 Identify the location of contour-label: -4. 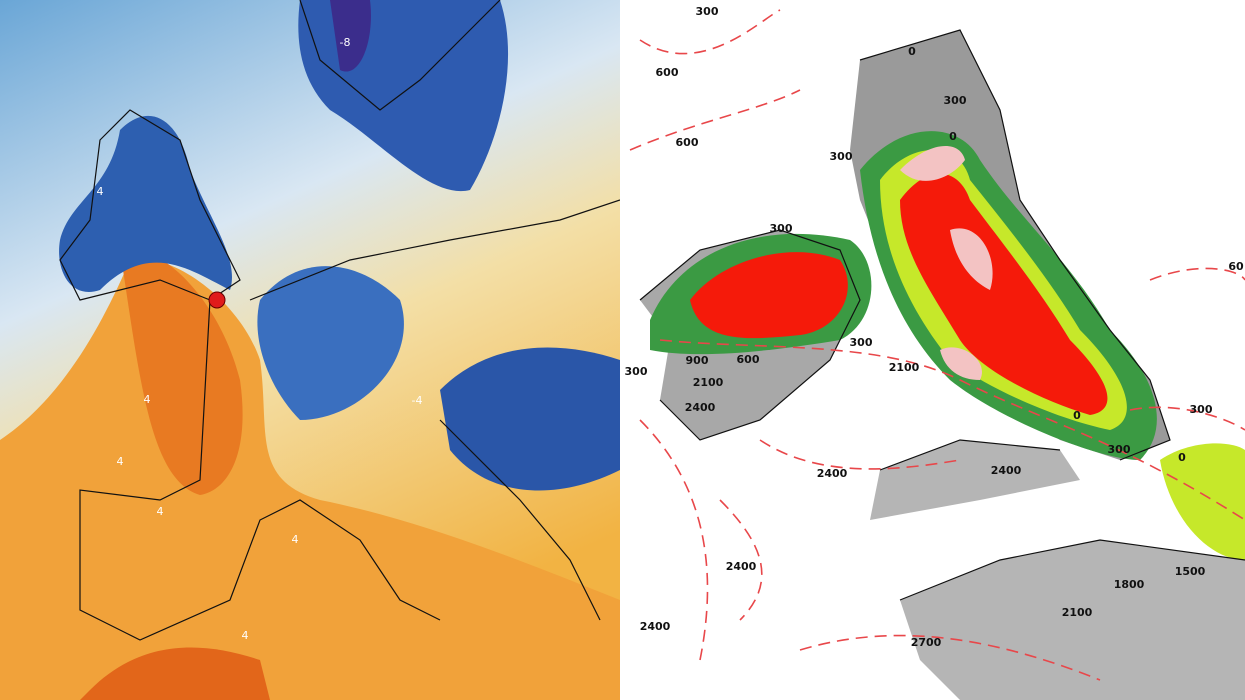
(417, 400).